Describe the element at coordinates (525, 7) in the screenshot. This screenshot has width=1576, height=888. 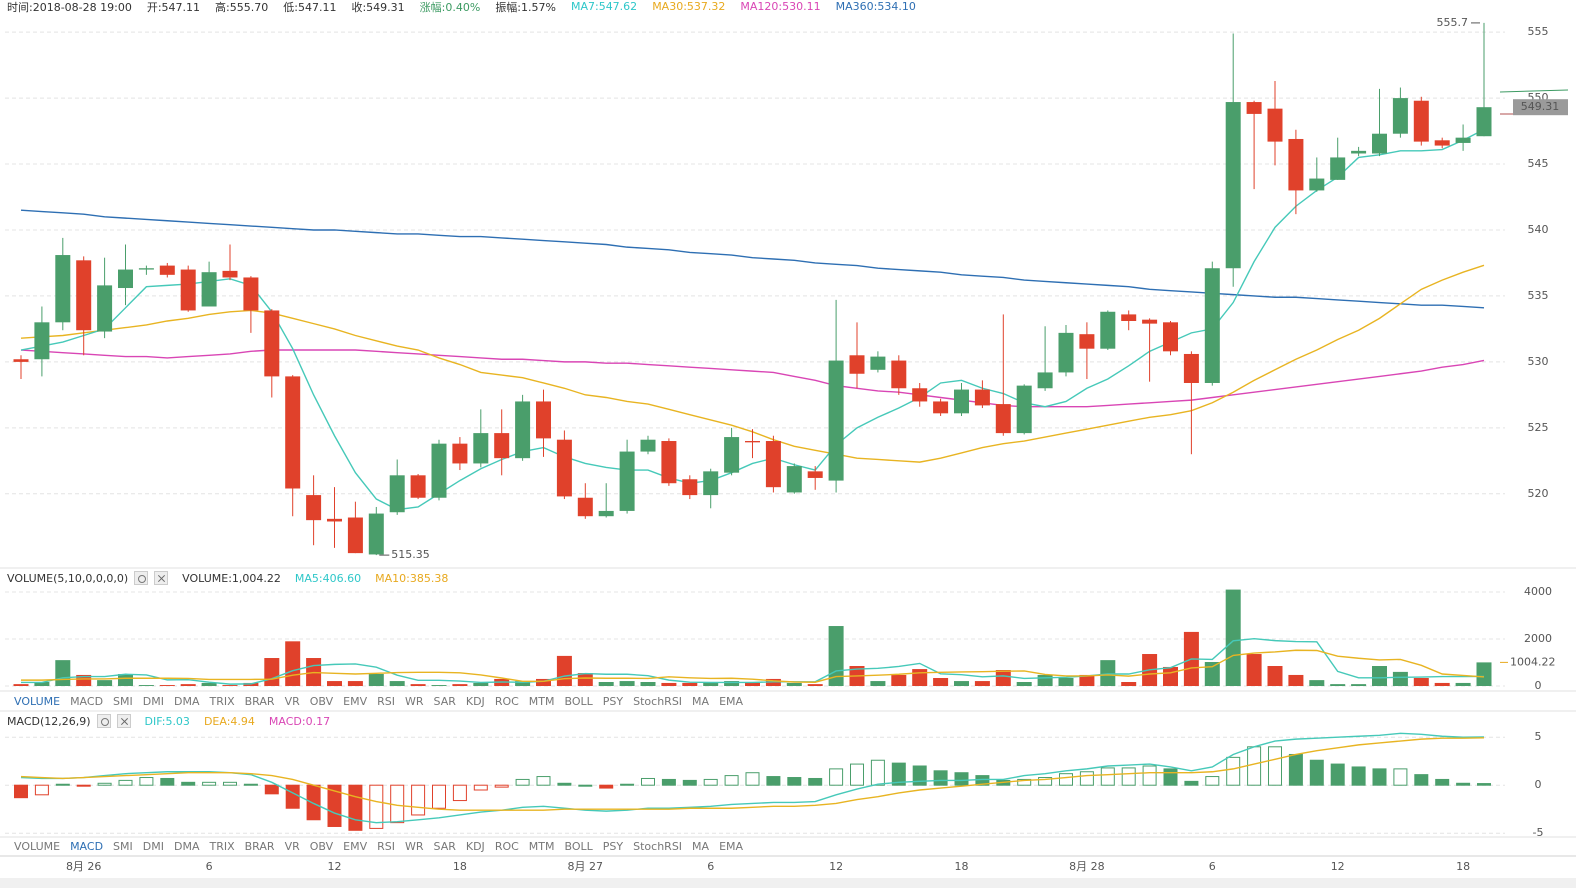
I see `header-item: 振幅:1.57%` at that location.